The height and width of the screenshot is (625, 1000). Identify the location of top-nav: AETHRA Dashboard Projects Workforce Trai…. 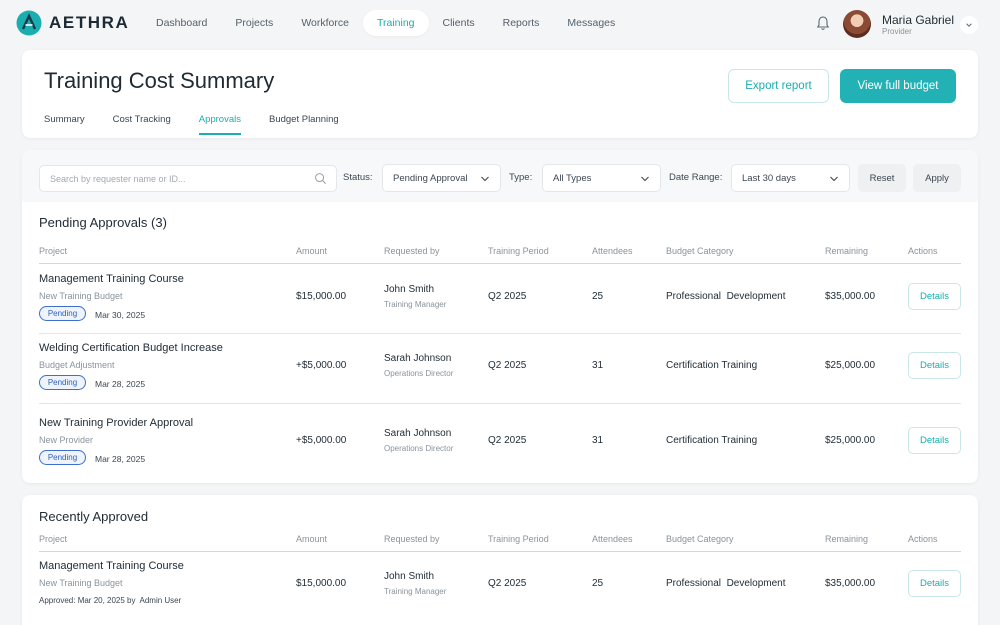
(500, 24).